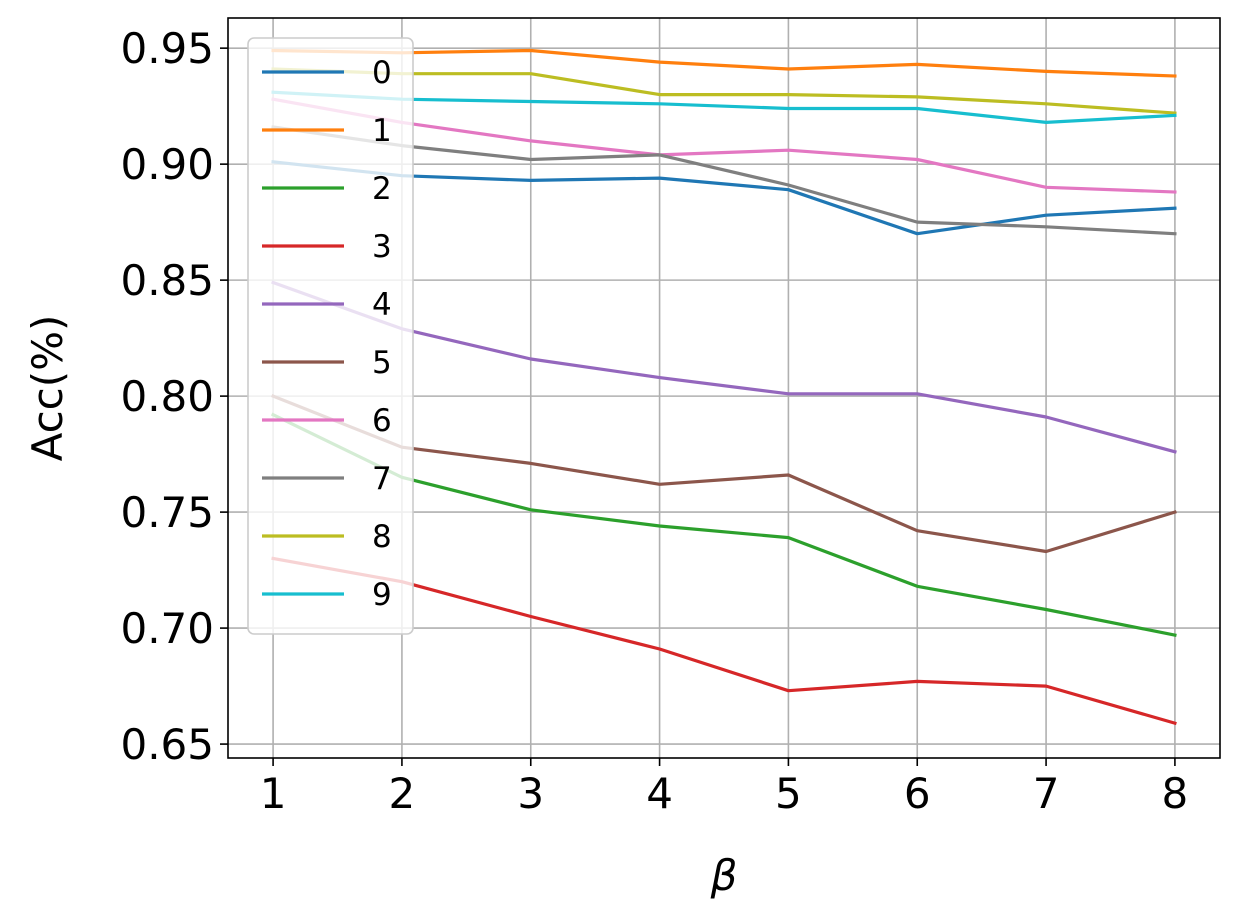  I want to click on legend-label-9: 9, so click(382, 595).